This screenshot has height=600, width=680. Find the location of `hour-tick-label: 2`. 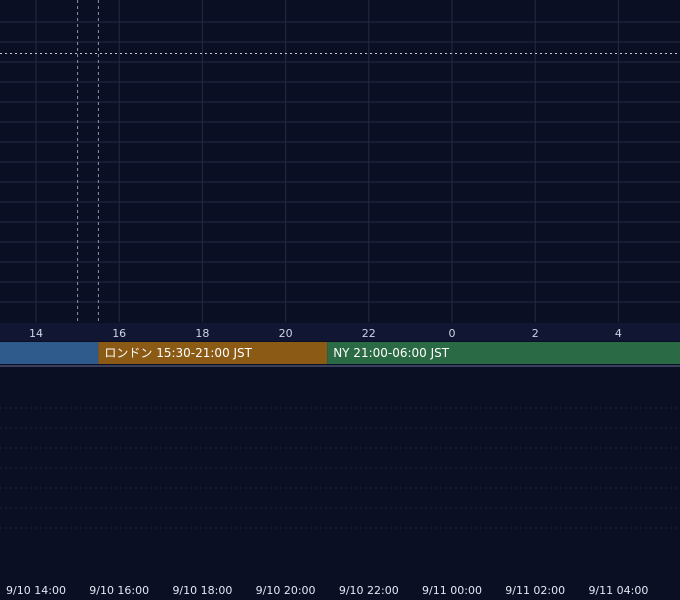

hour-tick-label: 2 is located at coordinates (535, 333).